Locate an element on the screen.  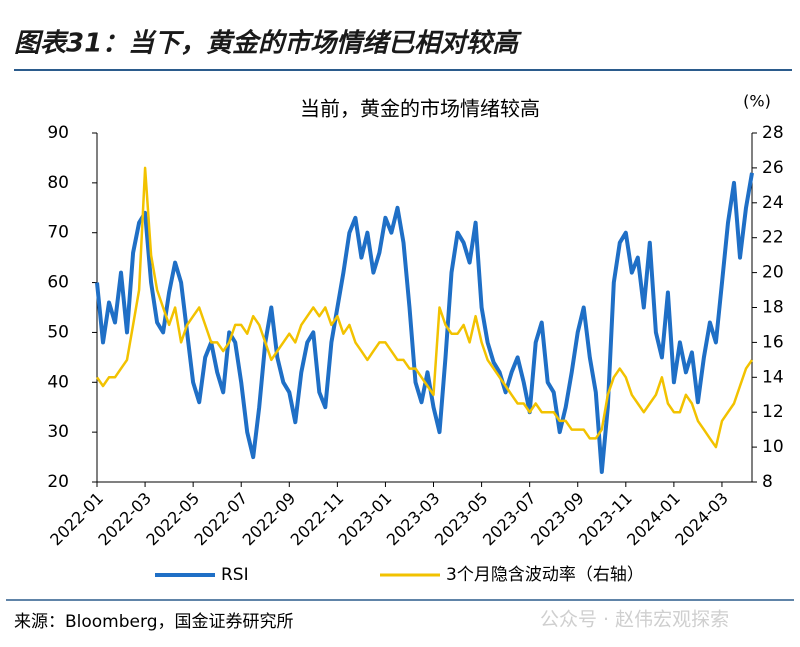
chart-title: 当前，黄金的市场情绪较高 is located at coordinates (420, 109).